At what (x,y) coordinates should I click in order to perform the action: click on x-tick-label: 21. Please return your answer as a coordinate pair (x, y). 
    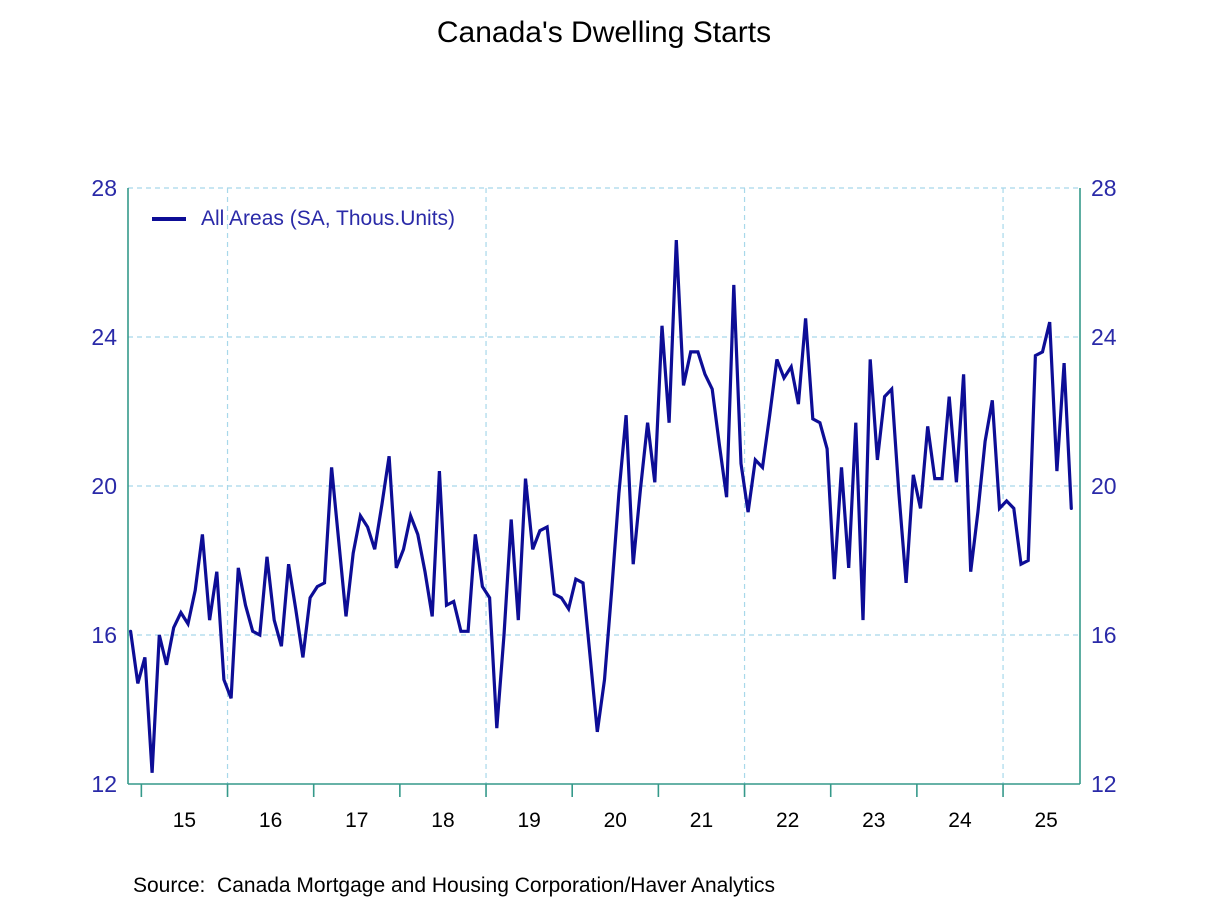
    Looking at the image, I should click on (701, 820).